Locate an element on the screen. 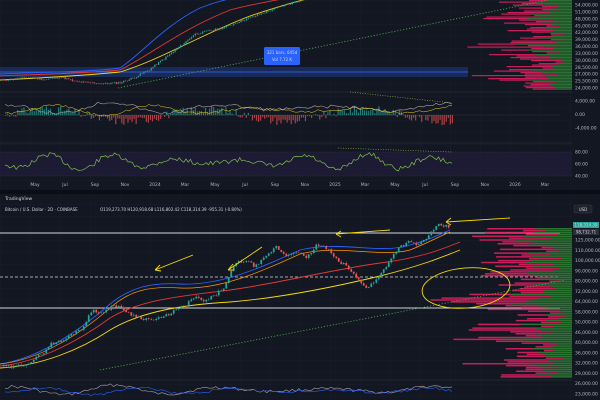  currency-button is located at coordinates (583, 209).